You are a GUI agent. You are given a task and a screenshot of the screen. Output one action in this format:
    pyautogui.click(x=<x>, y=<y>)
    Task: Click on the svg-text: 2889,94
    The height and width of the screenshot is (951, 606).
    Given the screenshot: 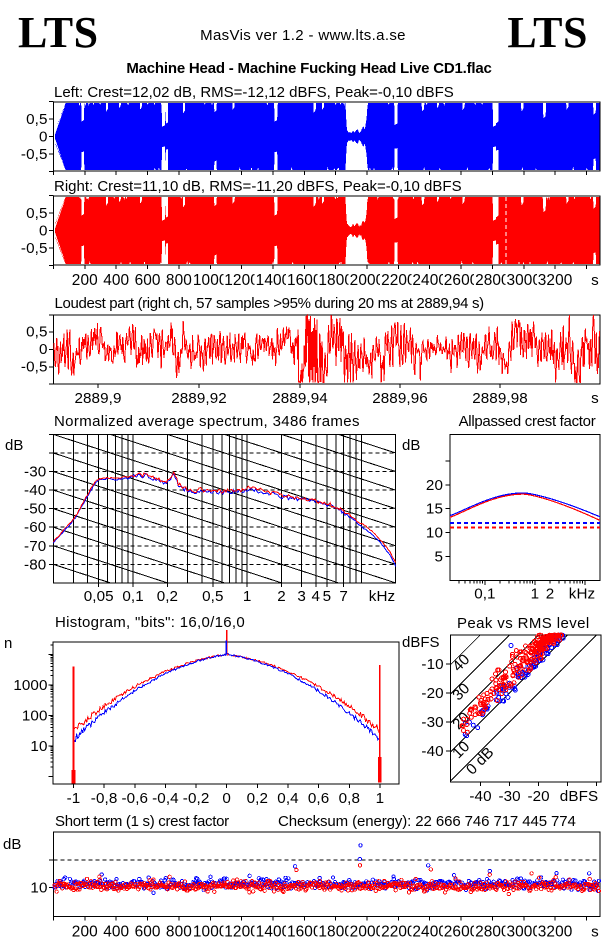 What is the action you would take?
    pyautogui.click(x=300, y=398)
    